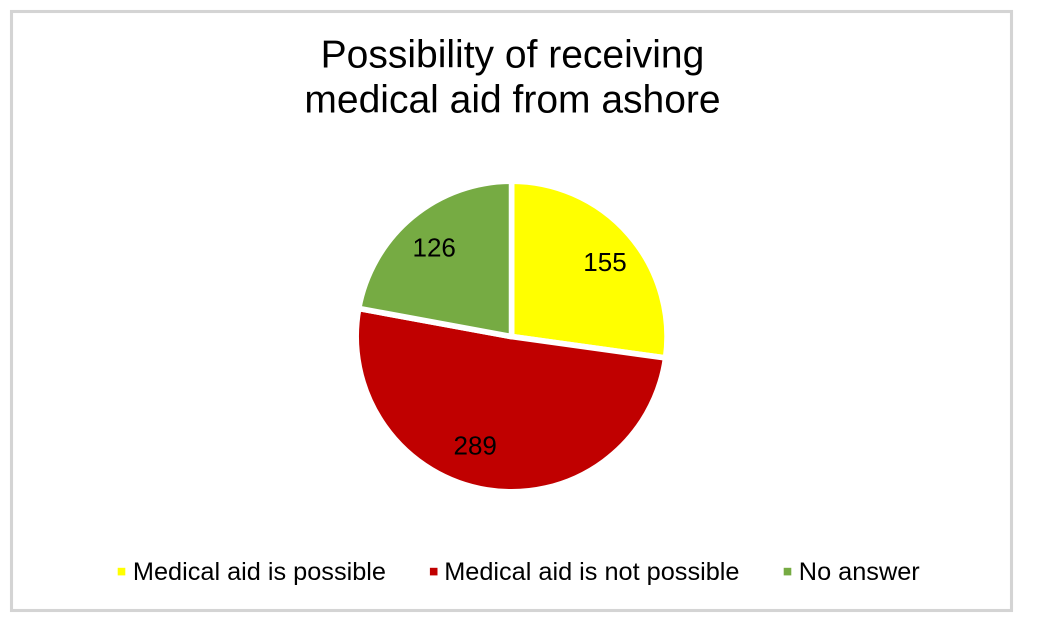  I want to click on svg-text: medical aid from ashore, so click(512, 100).